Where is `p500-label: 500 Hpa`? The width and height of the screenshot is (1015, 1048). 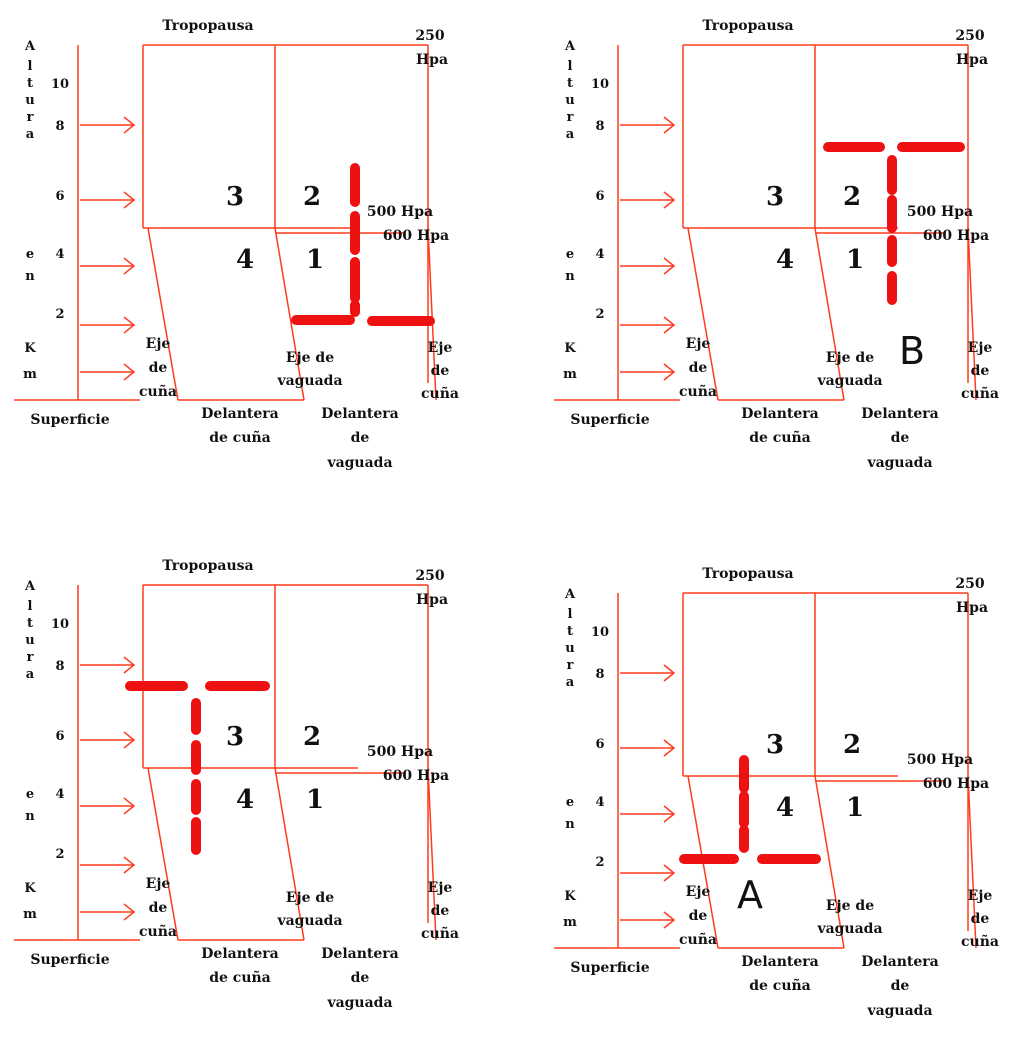 p500-label: 500 Hpa is located at coordinates (940, 212).